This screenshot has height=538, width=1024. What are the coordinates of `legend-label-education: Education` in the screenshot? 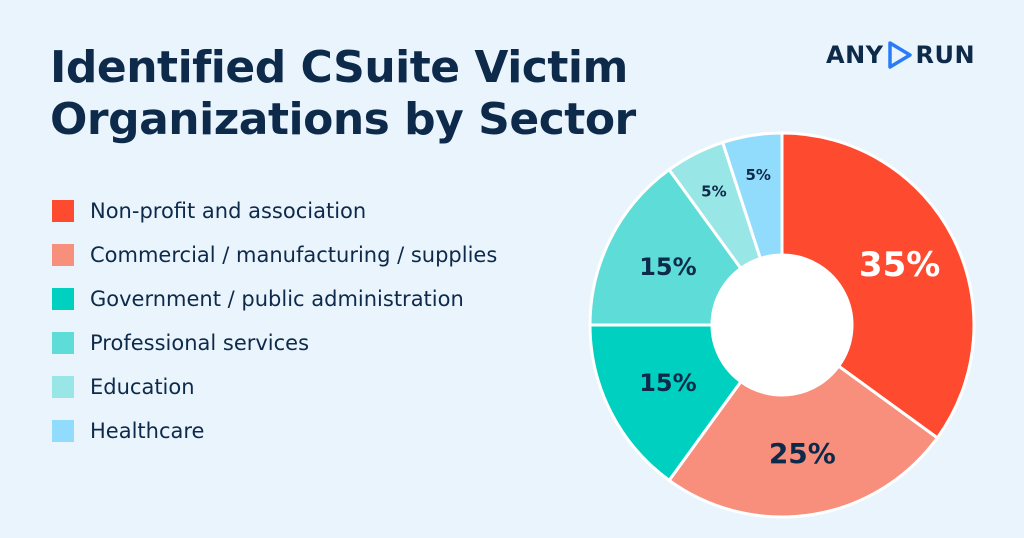 It's located at (142, 387).